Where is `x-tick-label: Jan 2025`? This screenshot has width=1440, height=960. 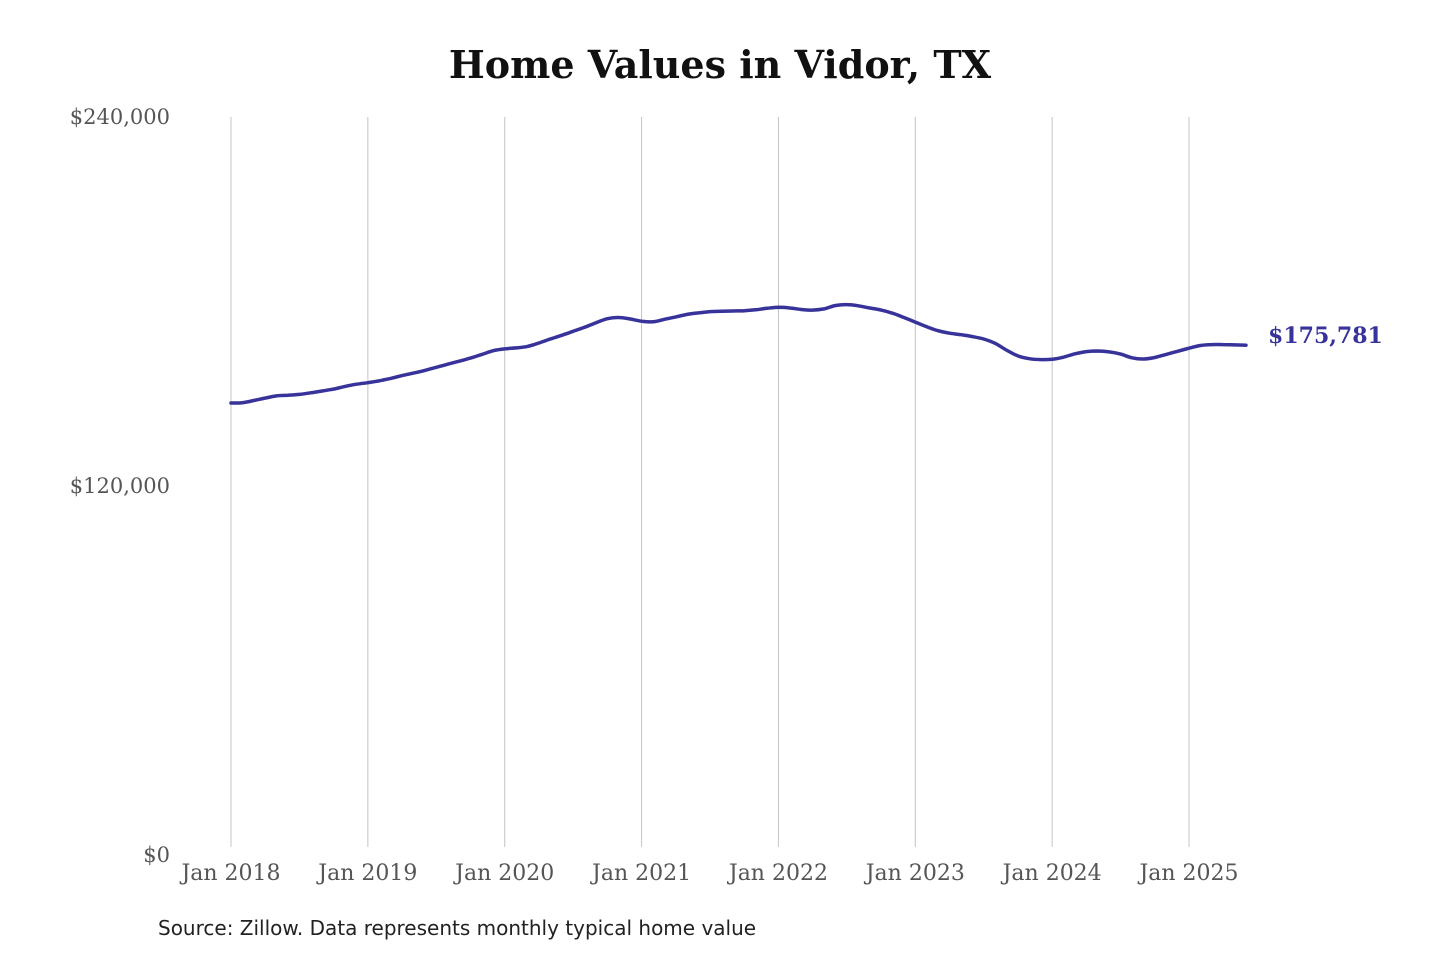
x-tick-label: Jan 2025 is located at coordinates (1187, 873).